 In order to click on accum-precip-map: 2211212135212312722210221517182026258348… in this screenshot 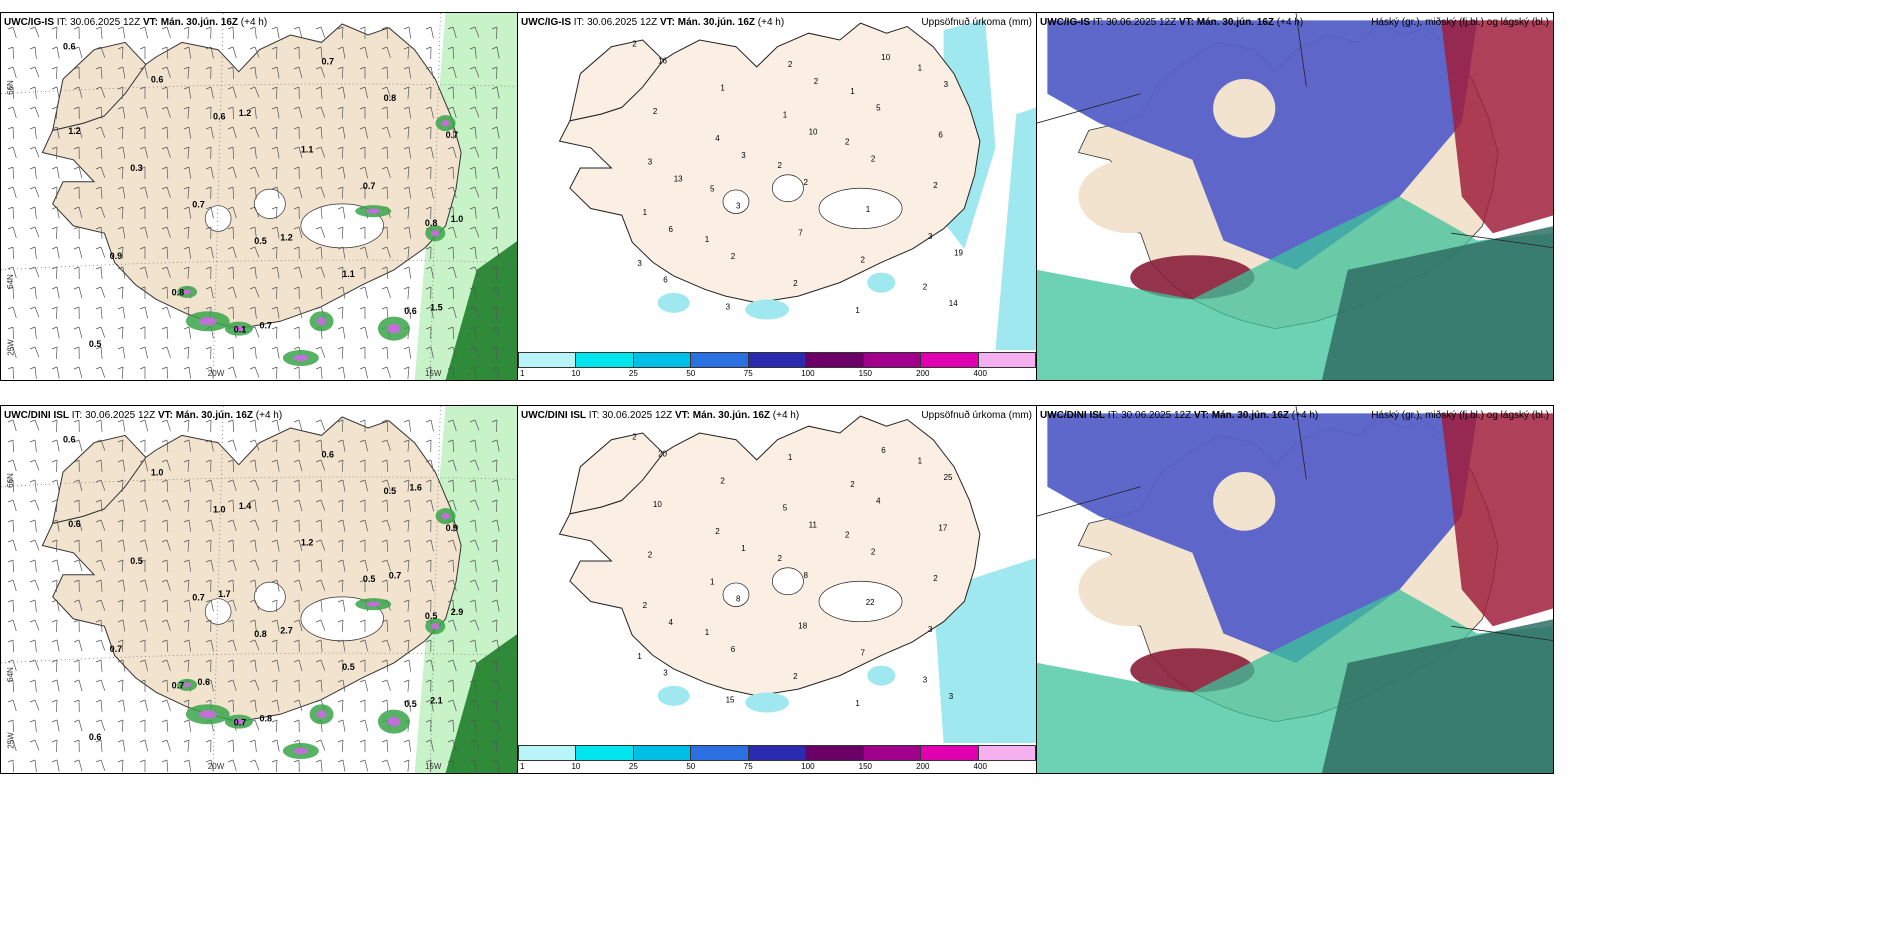, I will do `click(777, 574)`.